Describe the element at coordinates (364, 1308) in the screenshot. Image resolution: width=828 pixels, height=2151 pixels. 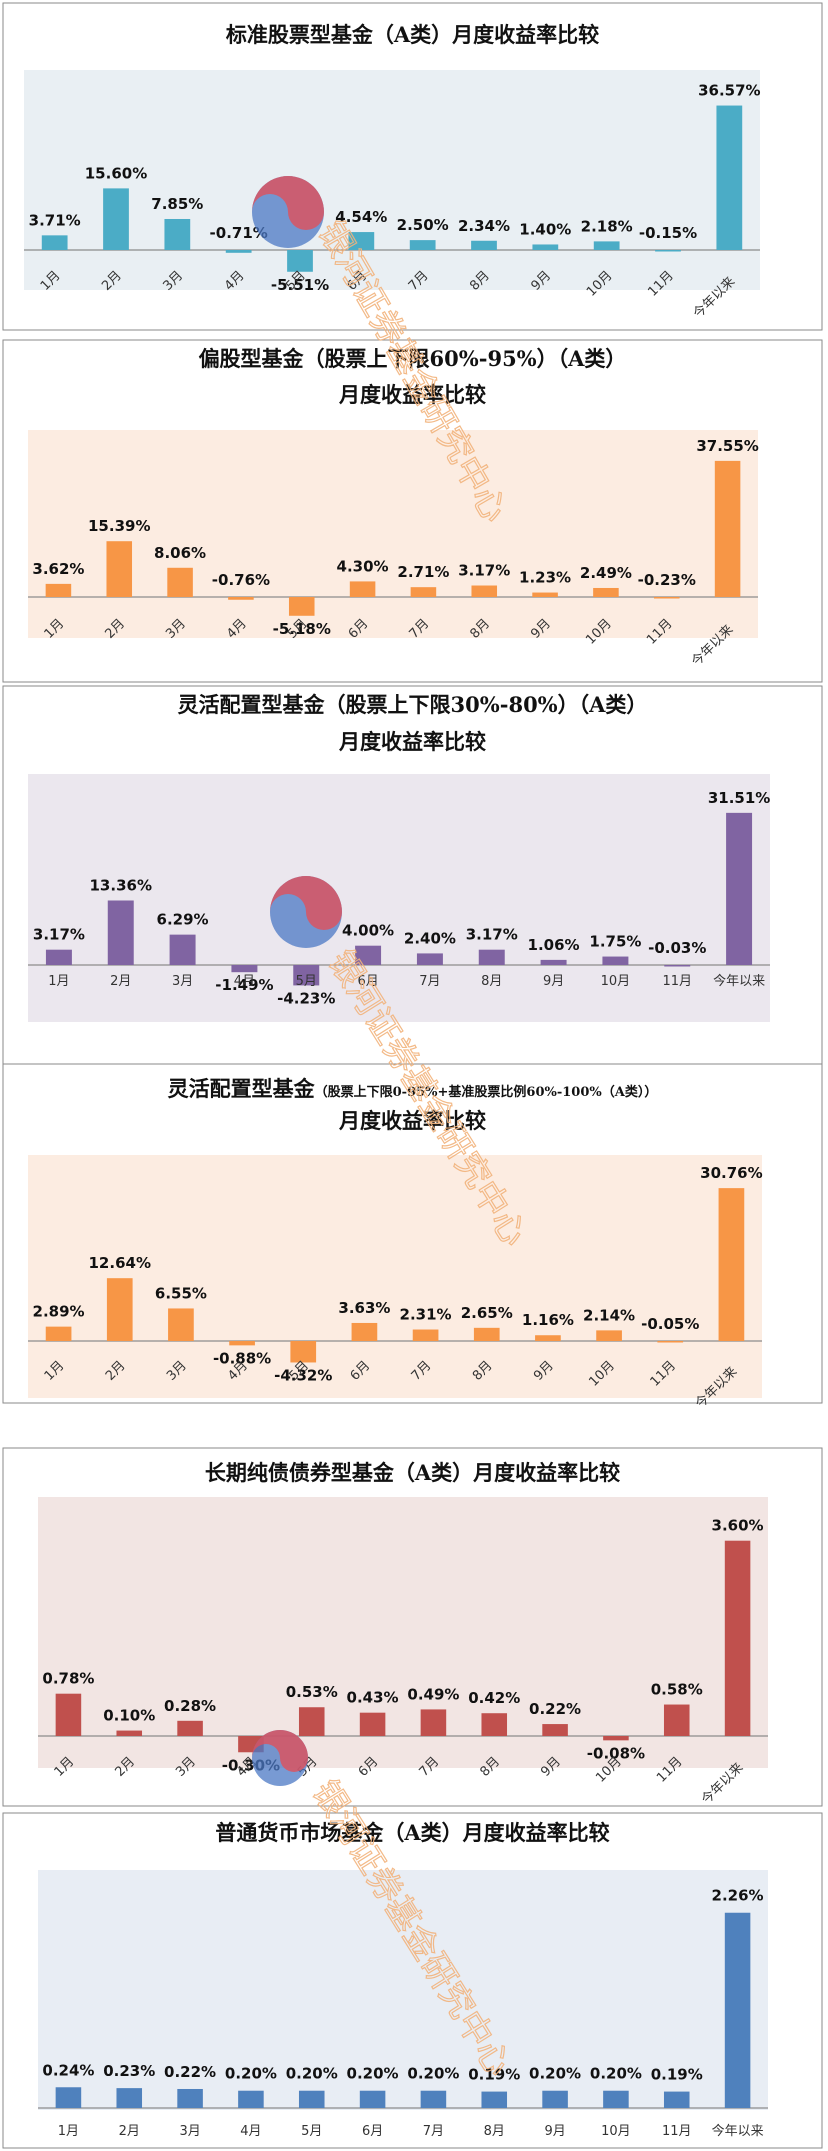
I see `data-label: 3.63%` at that location.